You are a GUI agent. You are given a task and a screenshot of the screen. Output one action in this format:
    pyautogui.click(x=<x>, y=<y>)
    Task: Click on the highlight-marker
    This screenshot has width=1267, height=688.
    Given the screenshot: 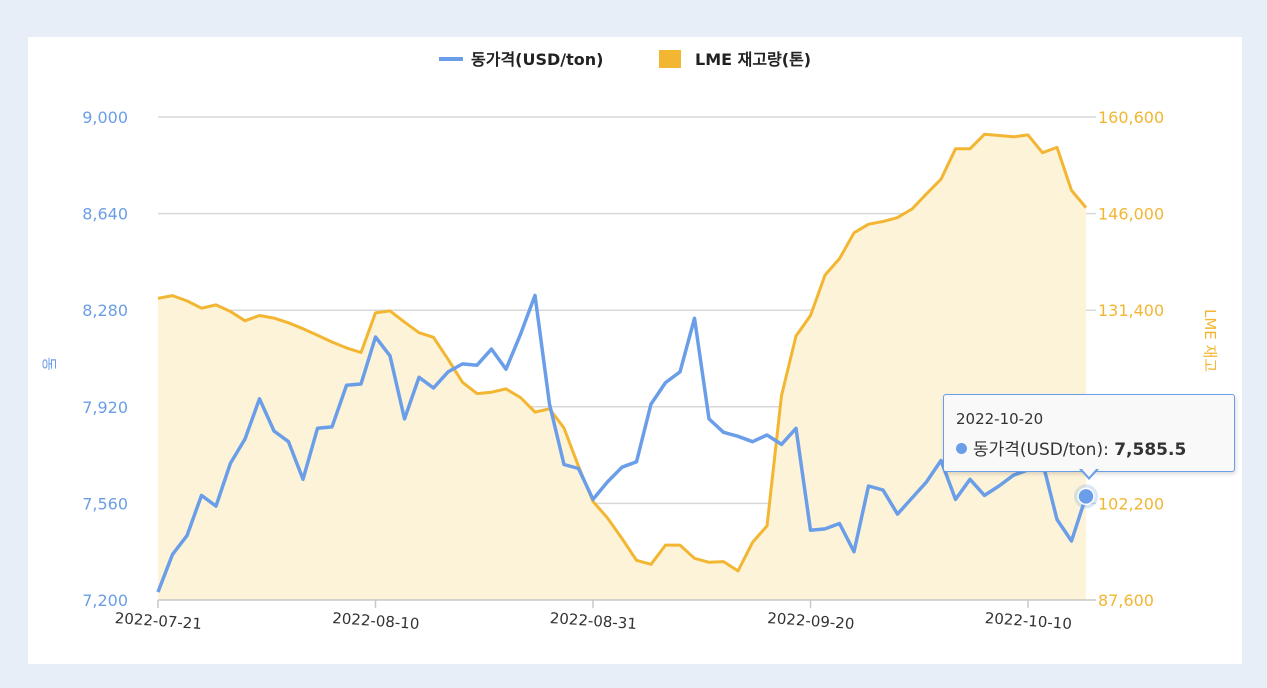 What is the action you would take?
    pyautogui.click(x=1086, y=496)
    